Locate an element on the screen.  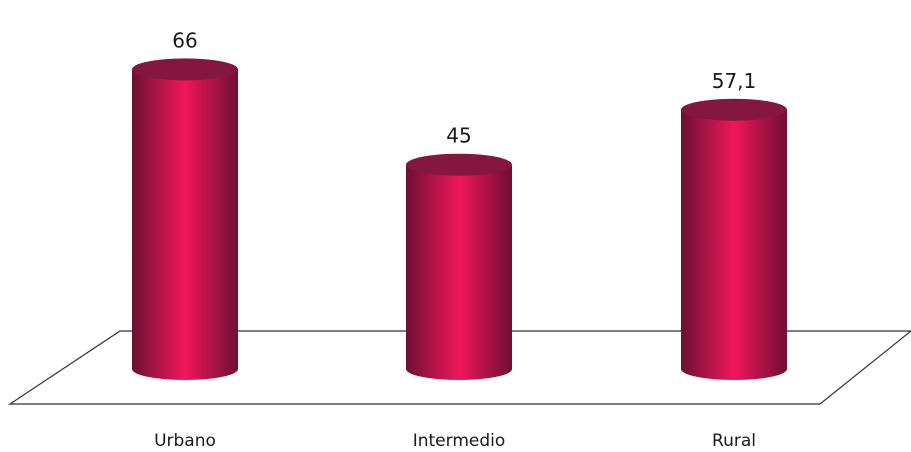
category-label: Intermedio is located at coordinates (459, 441).